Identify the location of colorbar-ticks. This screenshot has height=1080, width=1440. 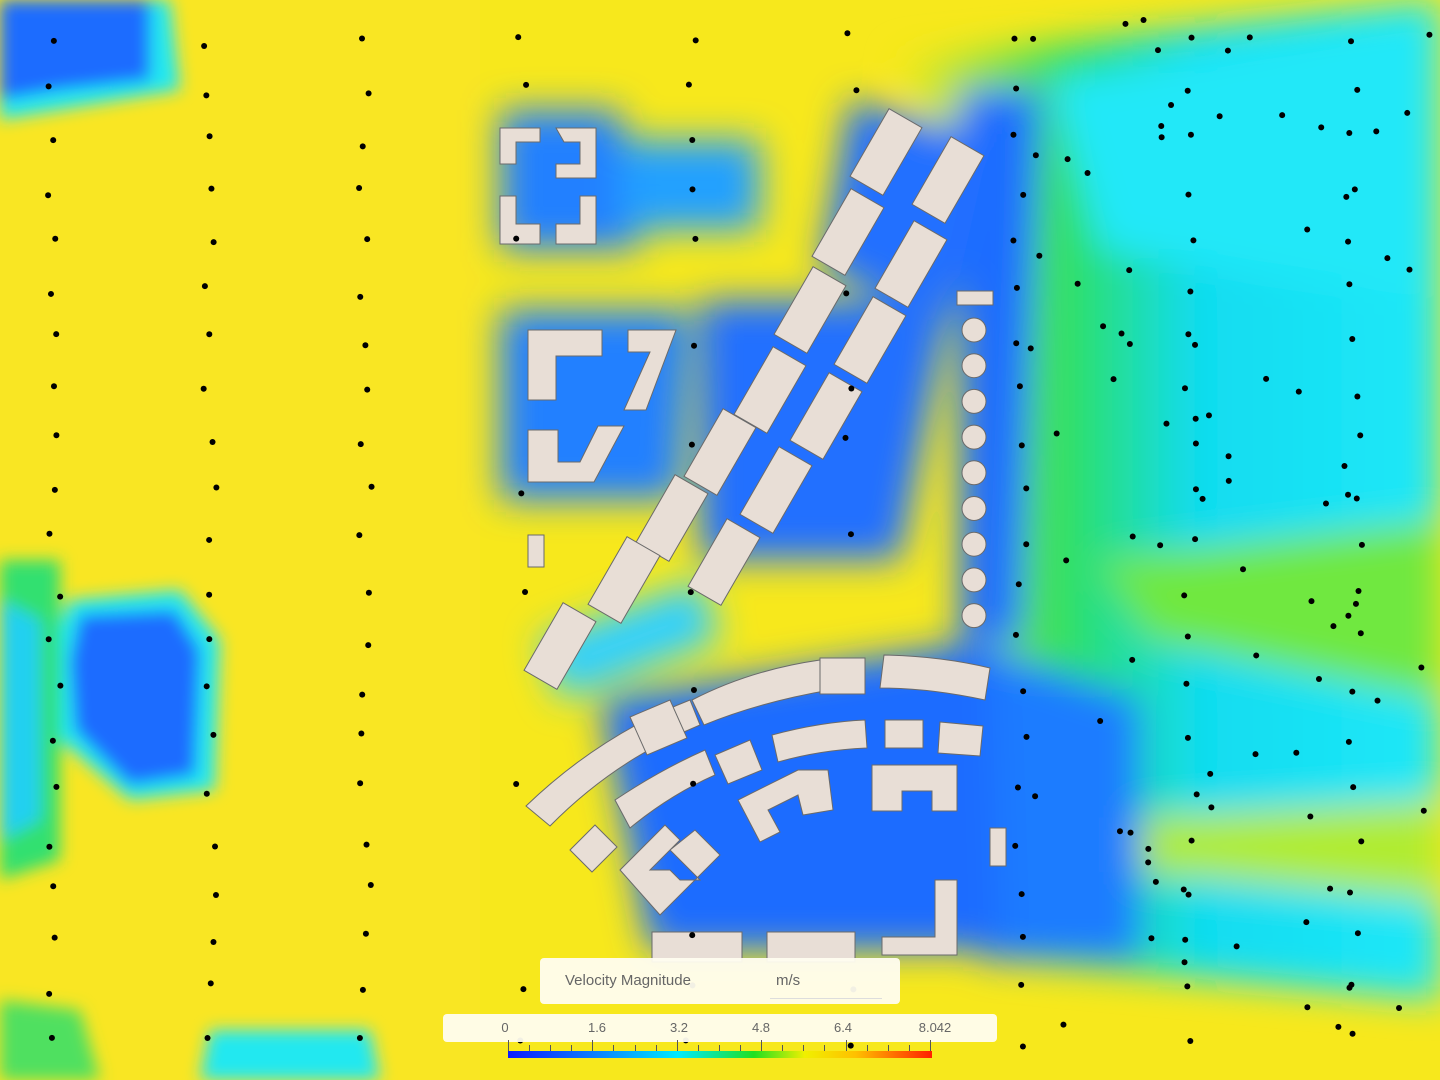
(720, 1045).